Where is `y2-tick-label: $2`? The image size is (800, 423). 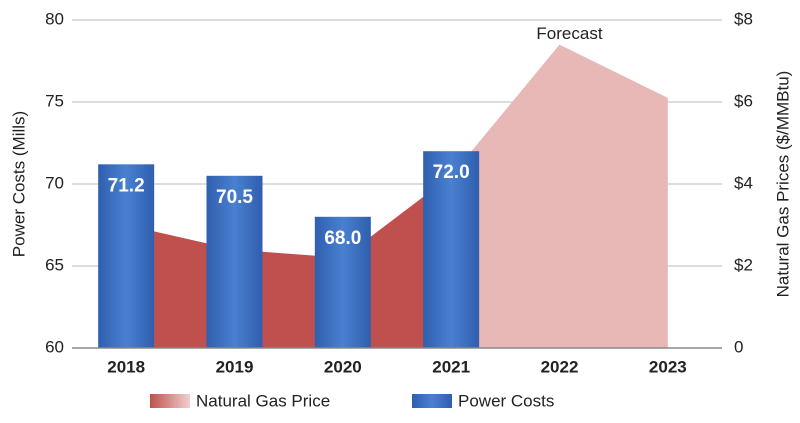
y2-tick-label: $2 is located at coordinates (743, 264).